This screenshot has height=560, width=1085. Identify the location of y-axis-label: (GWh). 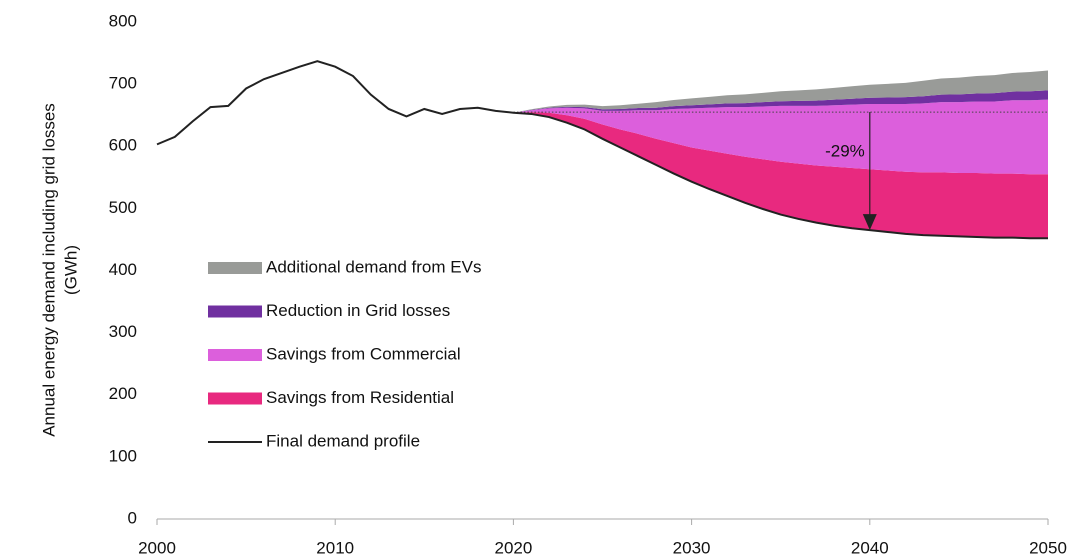
(70, 270).